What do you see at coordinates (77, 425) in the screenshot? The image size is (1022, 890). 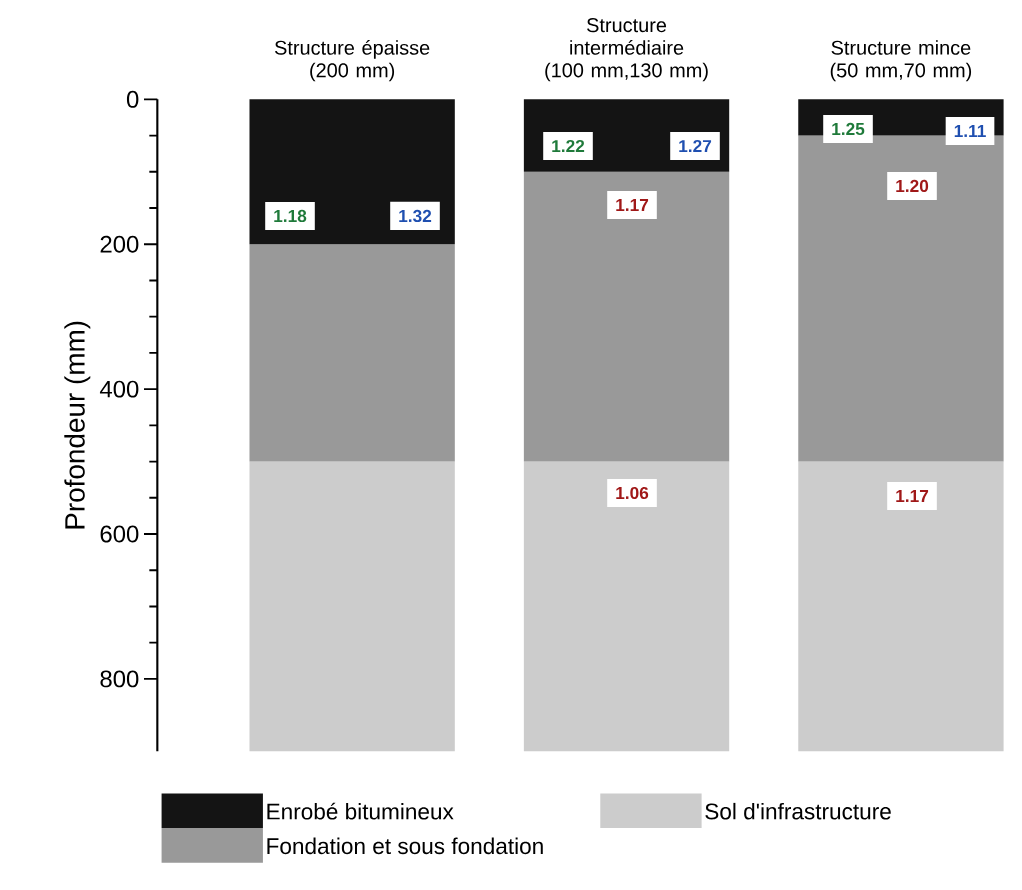 I see `y-axis-title: Profondeur (mm)` at bounding box center [77, 425].